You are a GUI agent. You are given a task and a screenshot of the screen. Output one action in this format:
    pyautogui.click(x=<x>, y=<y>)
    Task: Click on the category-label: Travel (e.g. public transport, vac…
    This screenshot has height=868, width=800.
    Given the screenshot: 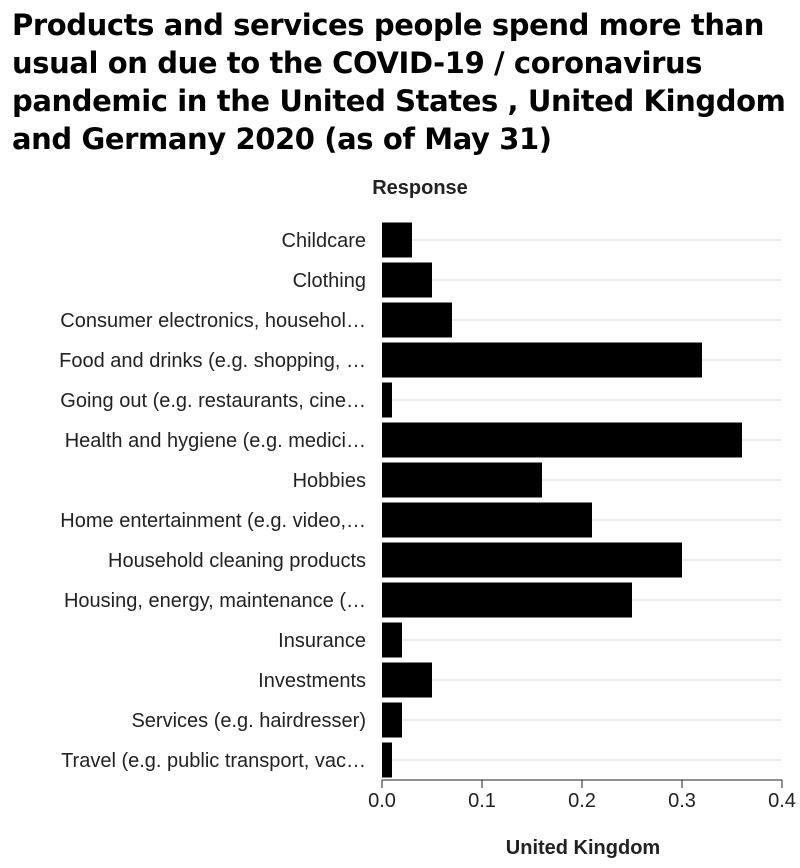 What is the action you would take?
    pyautogui.click(x=213, y=761)
    